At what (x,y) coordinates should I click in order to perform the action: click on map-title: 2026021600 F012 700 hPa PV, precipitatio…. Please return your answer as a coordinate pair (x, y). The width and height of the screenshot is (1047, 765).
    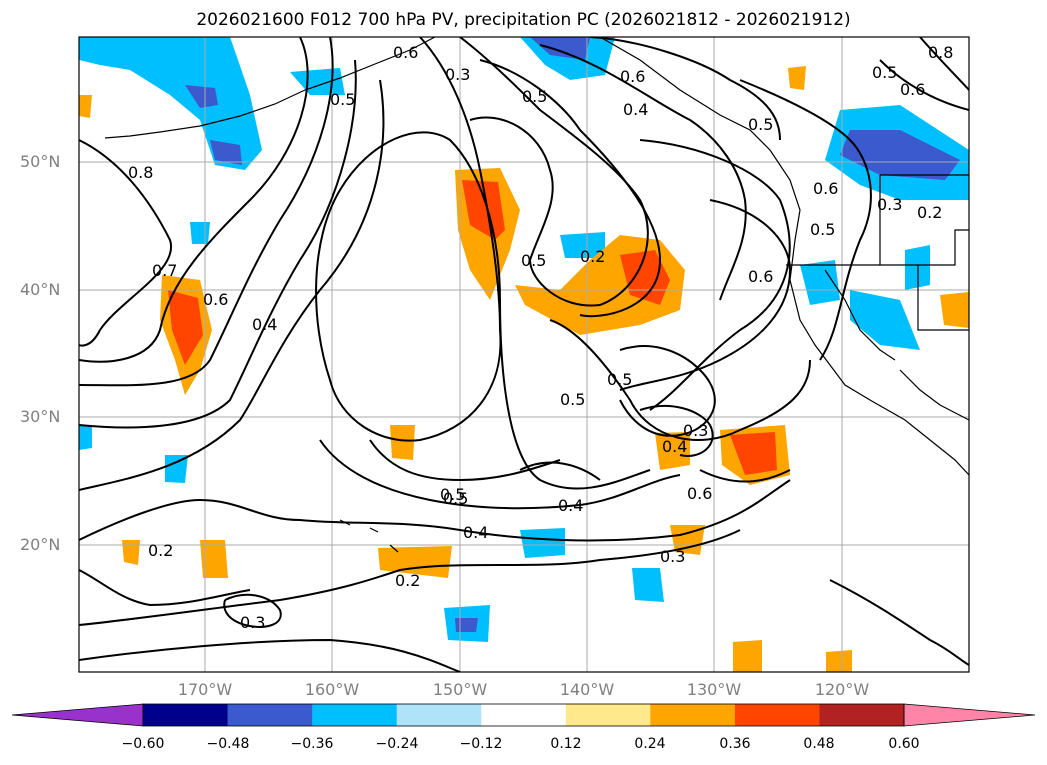
    Looking at the image, I should click on (523, 20).